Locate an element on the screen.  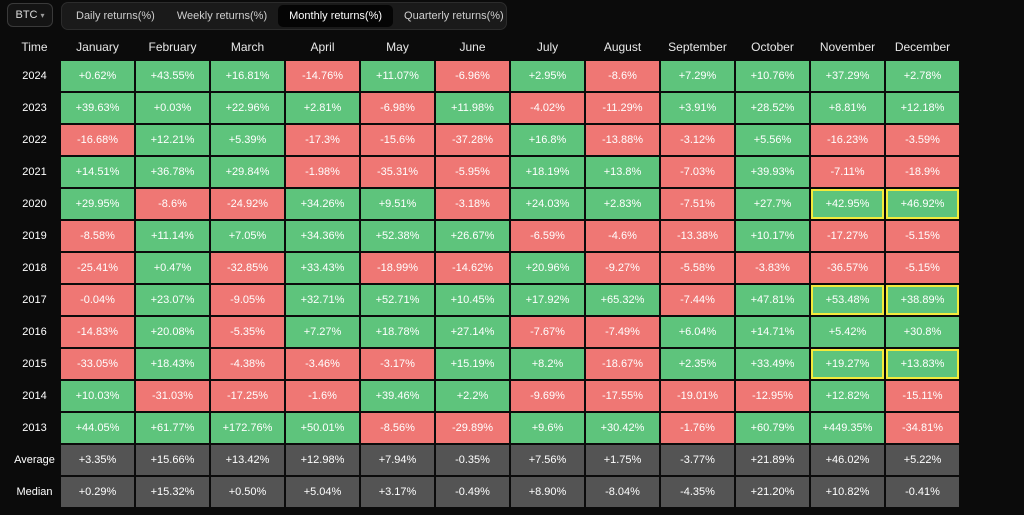
return-cell: +0.03% is located at coordinates (172, 108).